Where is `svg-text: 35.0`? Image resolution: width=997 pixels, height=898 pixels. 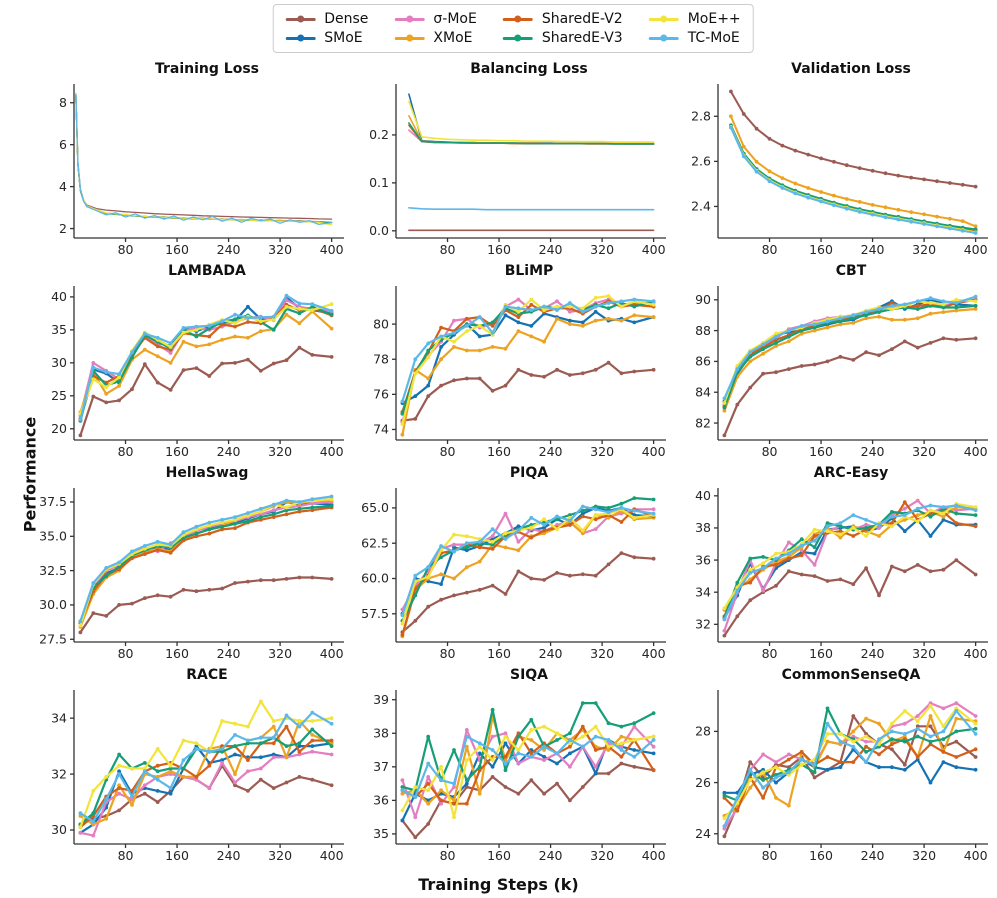 svg-text: 35.0 is located at coordinates (53, 536).